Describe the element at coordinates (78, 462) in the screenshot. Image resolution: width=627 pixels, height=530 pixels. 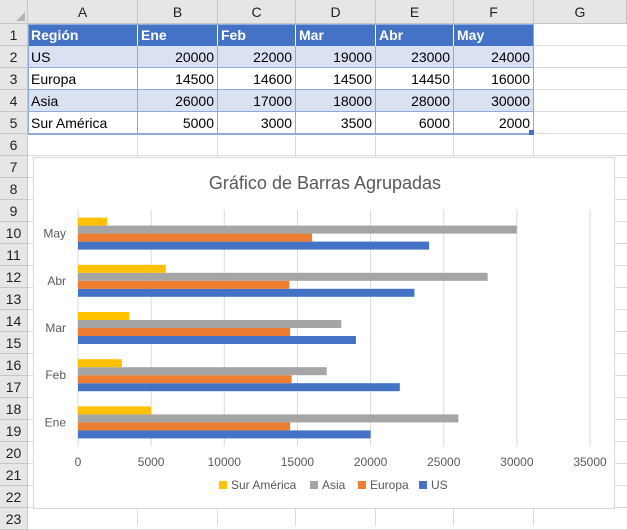
I see `x-tick-label: 0` at that location.